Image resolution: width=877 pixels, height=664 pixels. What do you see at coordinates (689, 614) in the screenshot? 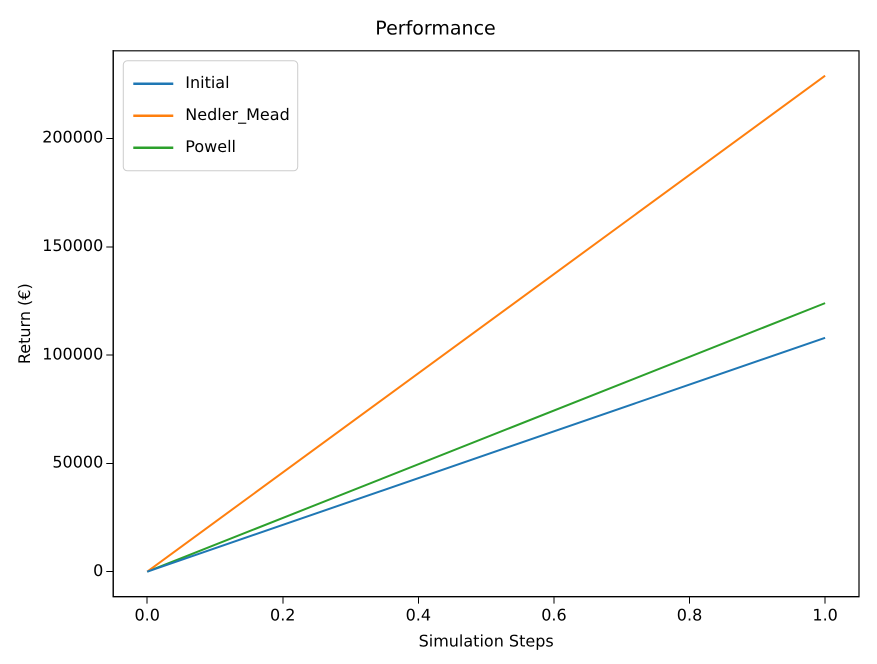
I see `x-tick-label: 0.8` at bounding box center [689, 614].